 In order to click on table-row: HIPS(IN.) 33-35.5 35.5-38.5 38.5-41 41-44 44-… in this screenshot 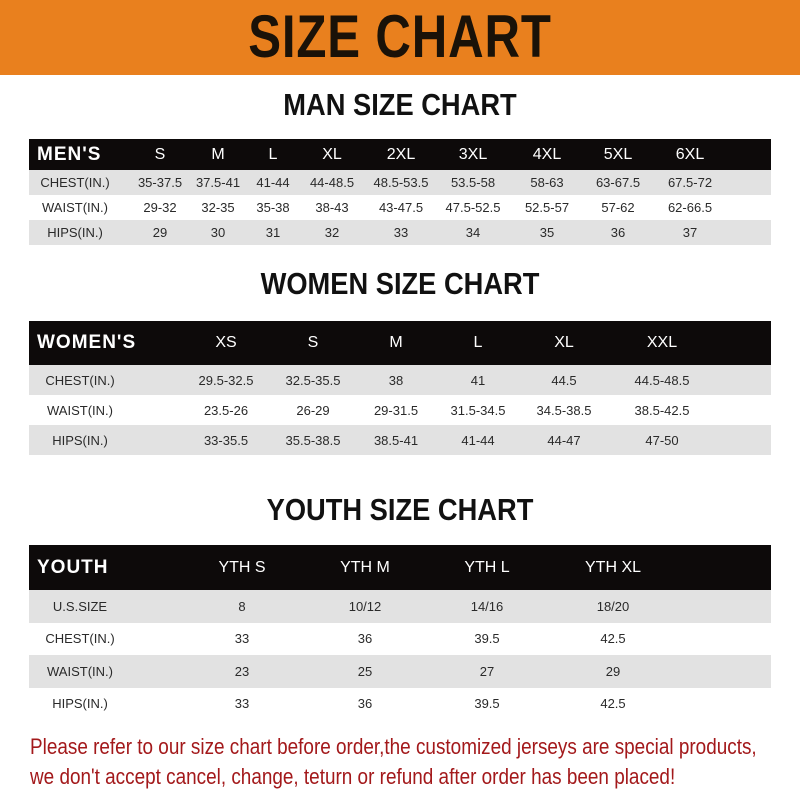, I will do `click(400, 440)`.